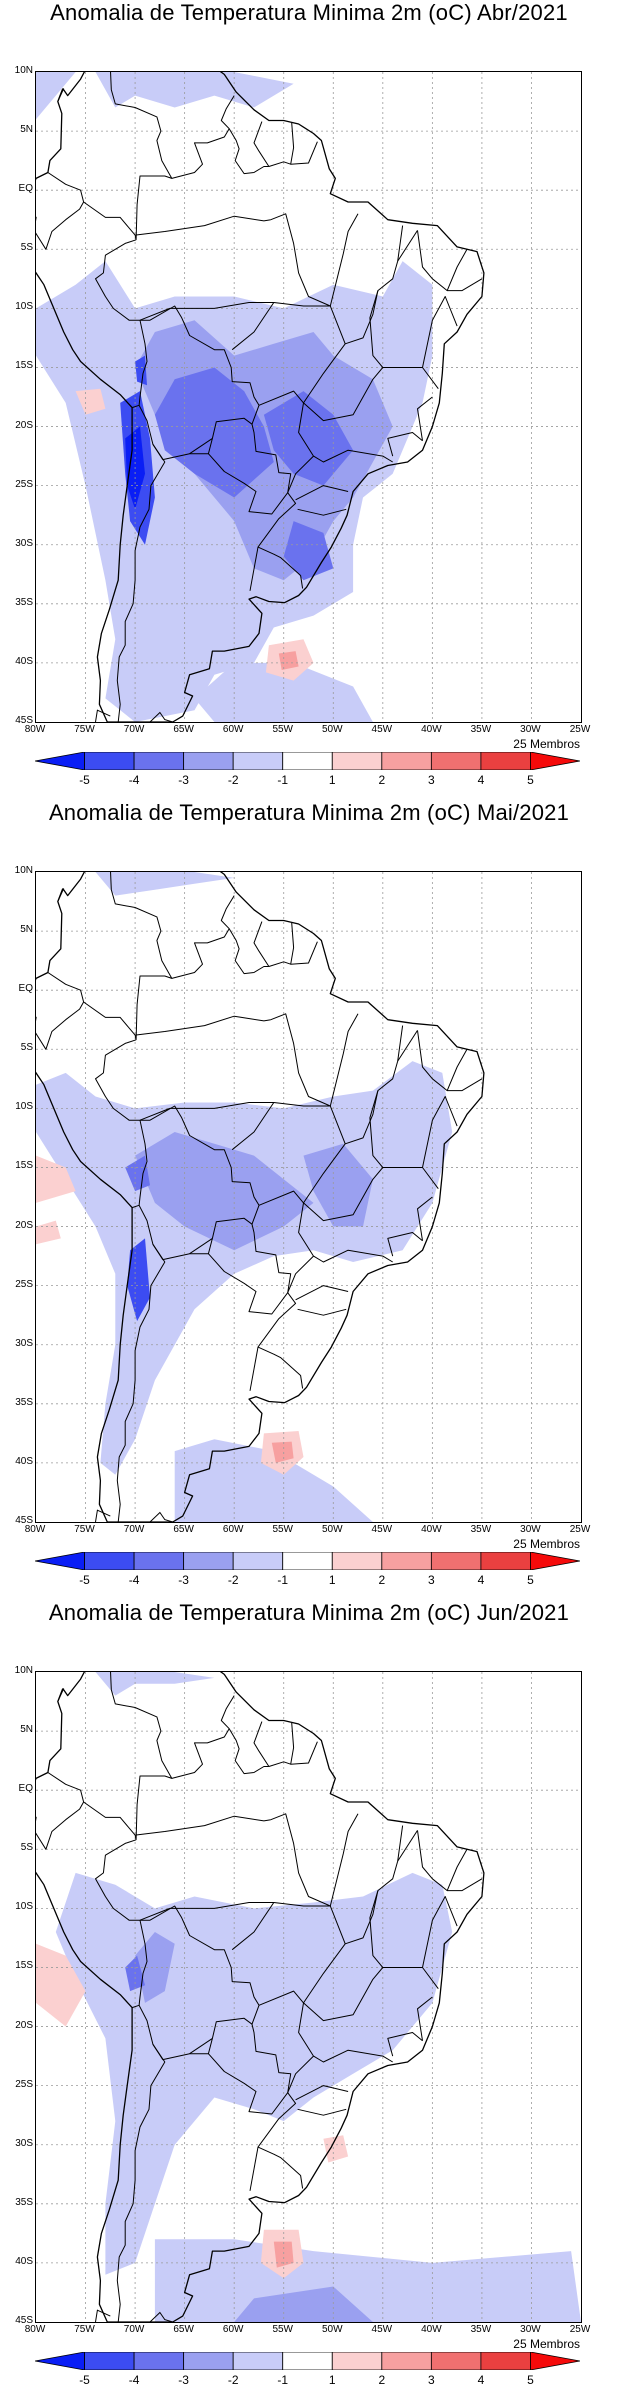  I want to click on lat-tick-label: 15S, so click(24, 366).